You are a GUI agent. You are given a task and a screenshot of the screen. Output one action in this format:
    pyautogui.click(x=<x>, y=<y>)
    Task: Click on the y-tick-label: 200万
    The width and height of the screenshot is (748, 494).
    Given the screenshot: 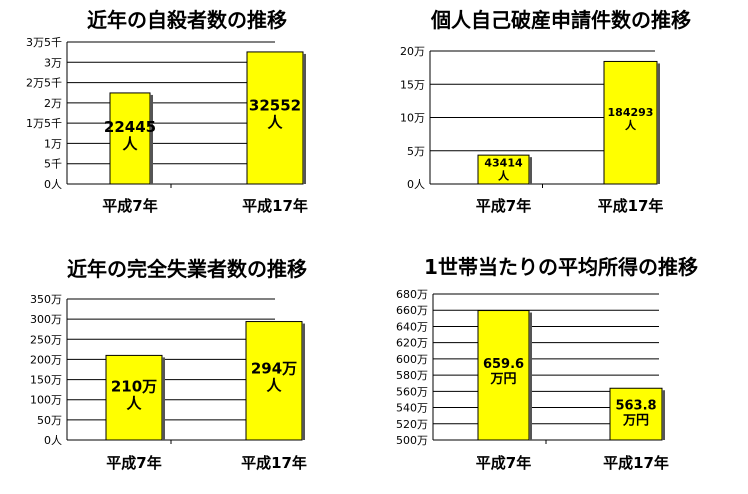 What is the action you would take?
    pyautogui.click(x=46, y=359)
    